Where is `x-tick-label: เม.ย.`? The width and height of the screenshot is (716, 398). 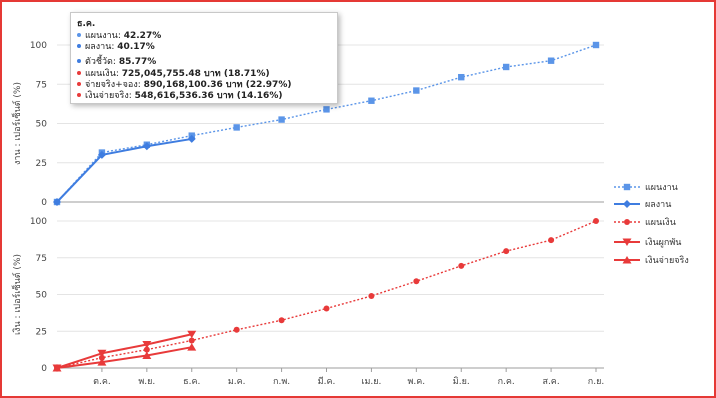 x-tick-label: เม.ย. is located at coordinates (371, 382).